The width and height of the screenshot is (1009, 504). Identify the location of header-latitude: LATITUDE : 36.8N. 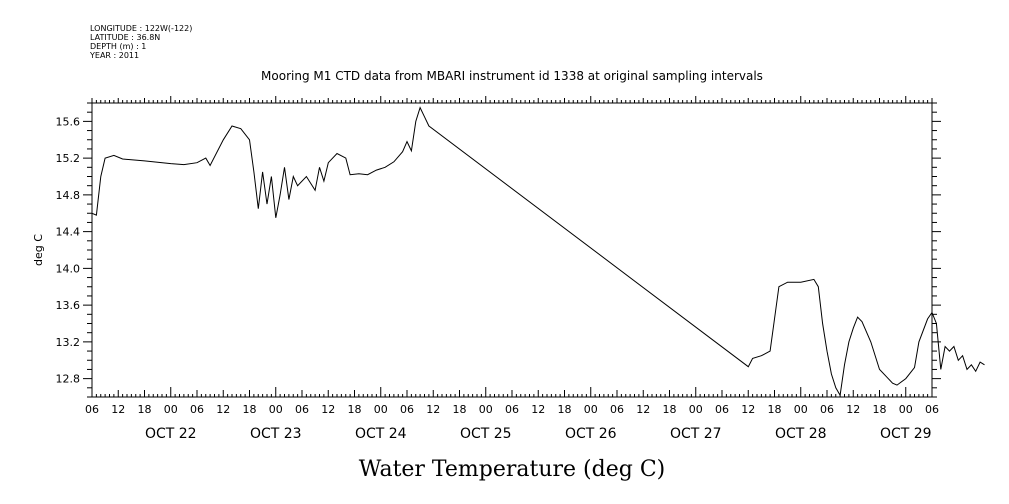
(125, 37).